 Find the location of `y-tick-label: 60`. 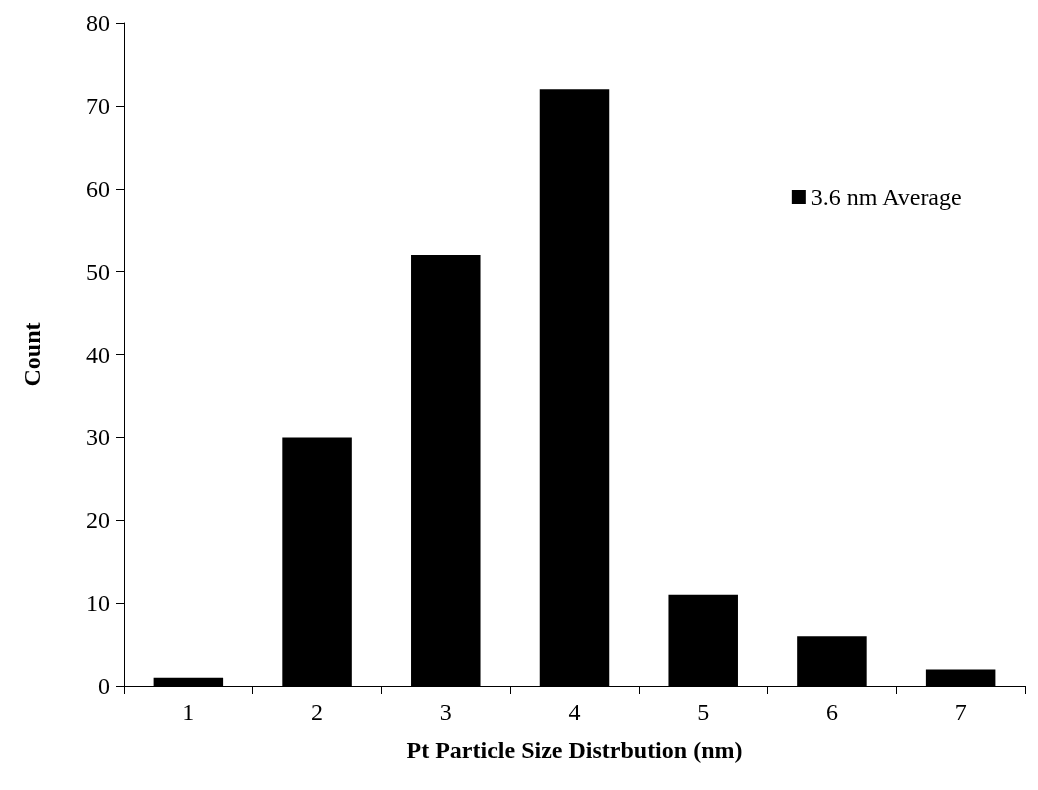

y-tick-label: 60 is located at coordinates (98, 188).